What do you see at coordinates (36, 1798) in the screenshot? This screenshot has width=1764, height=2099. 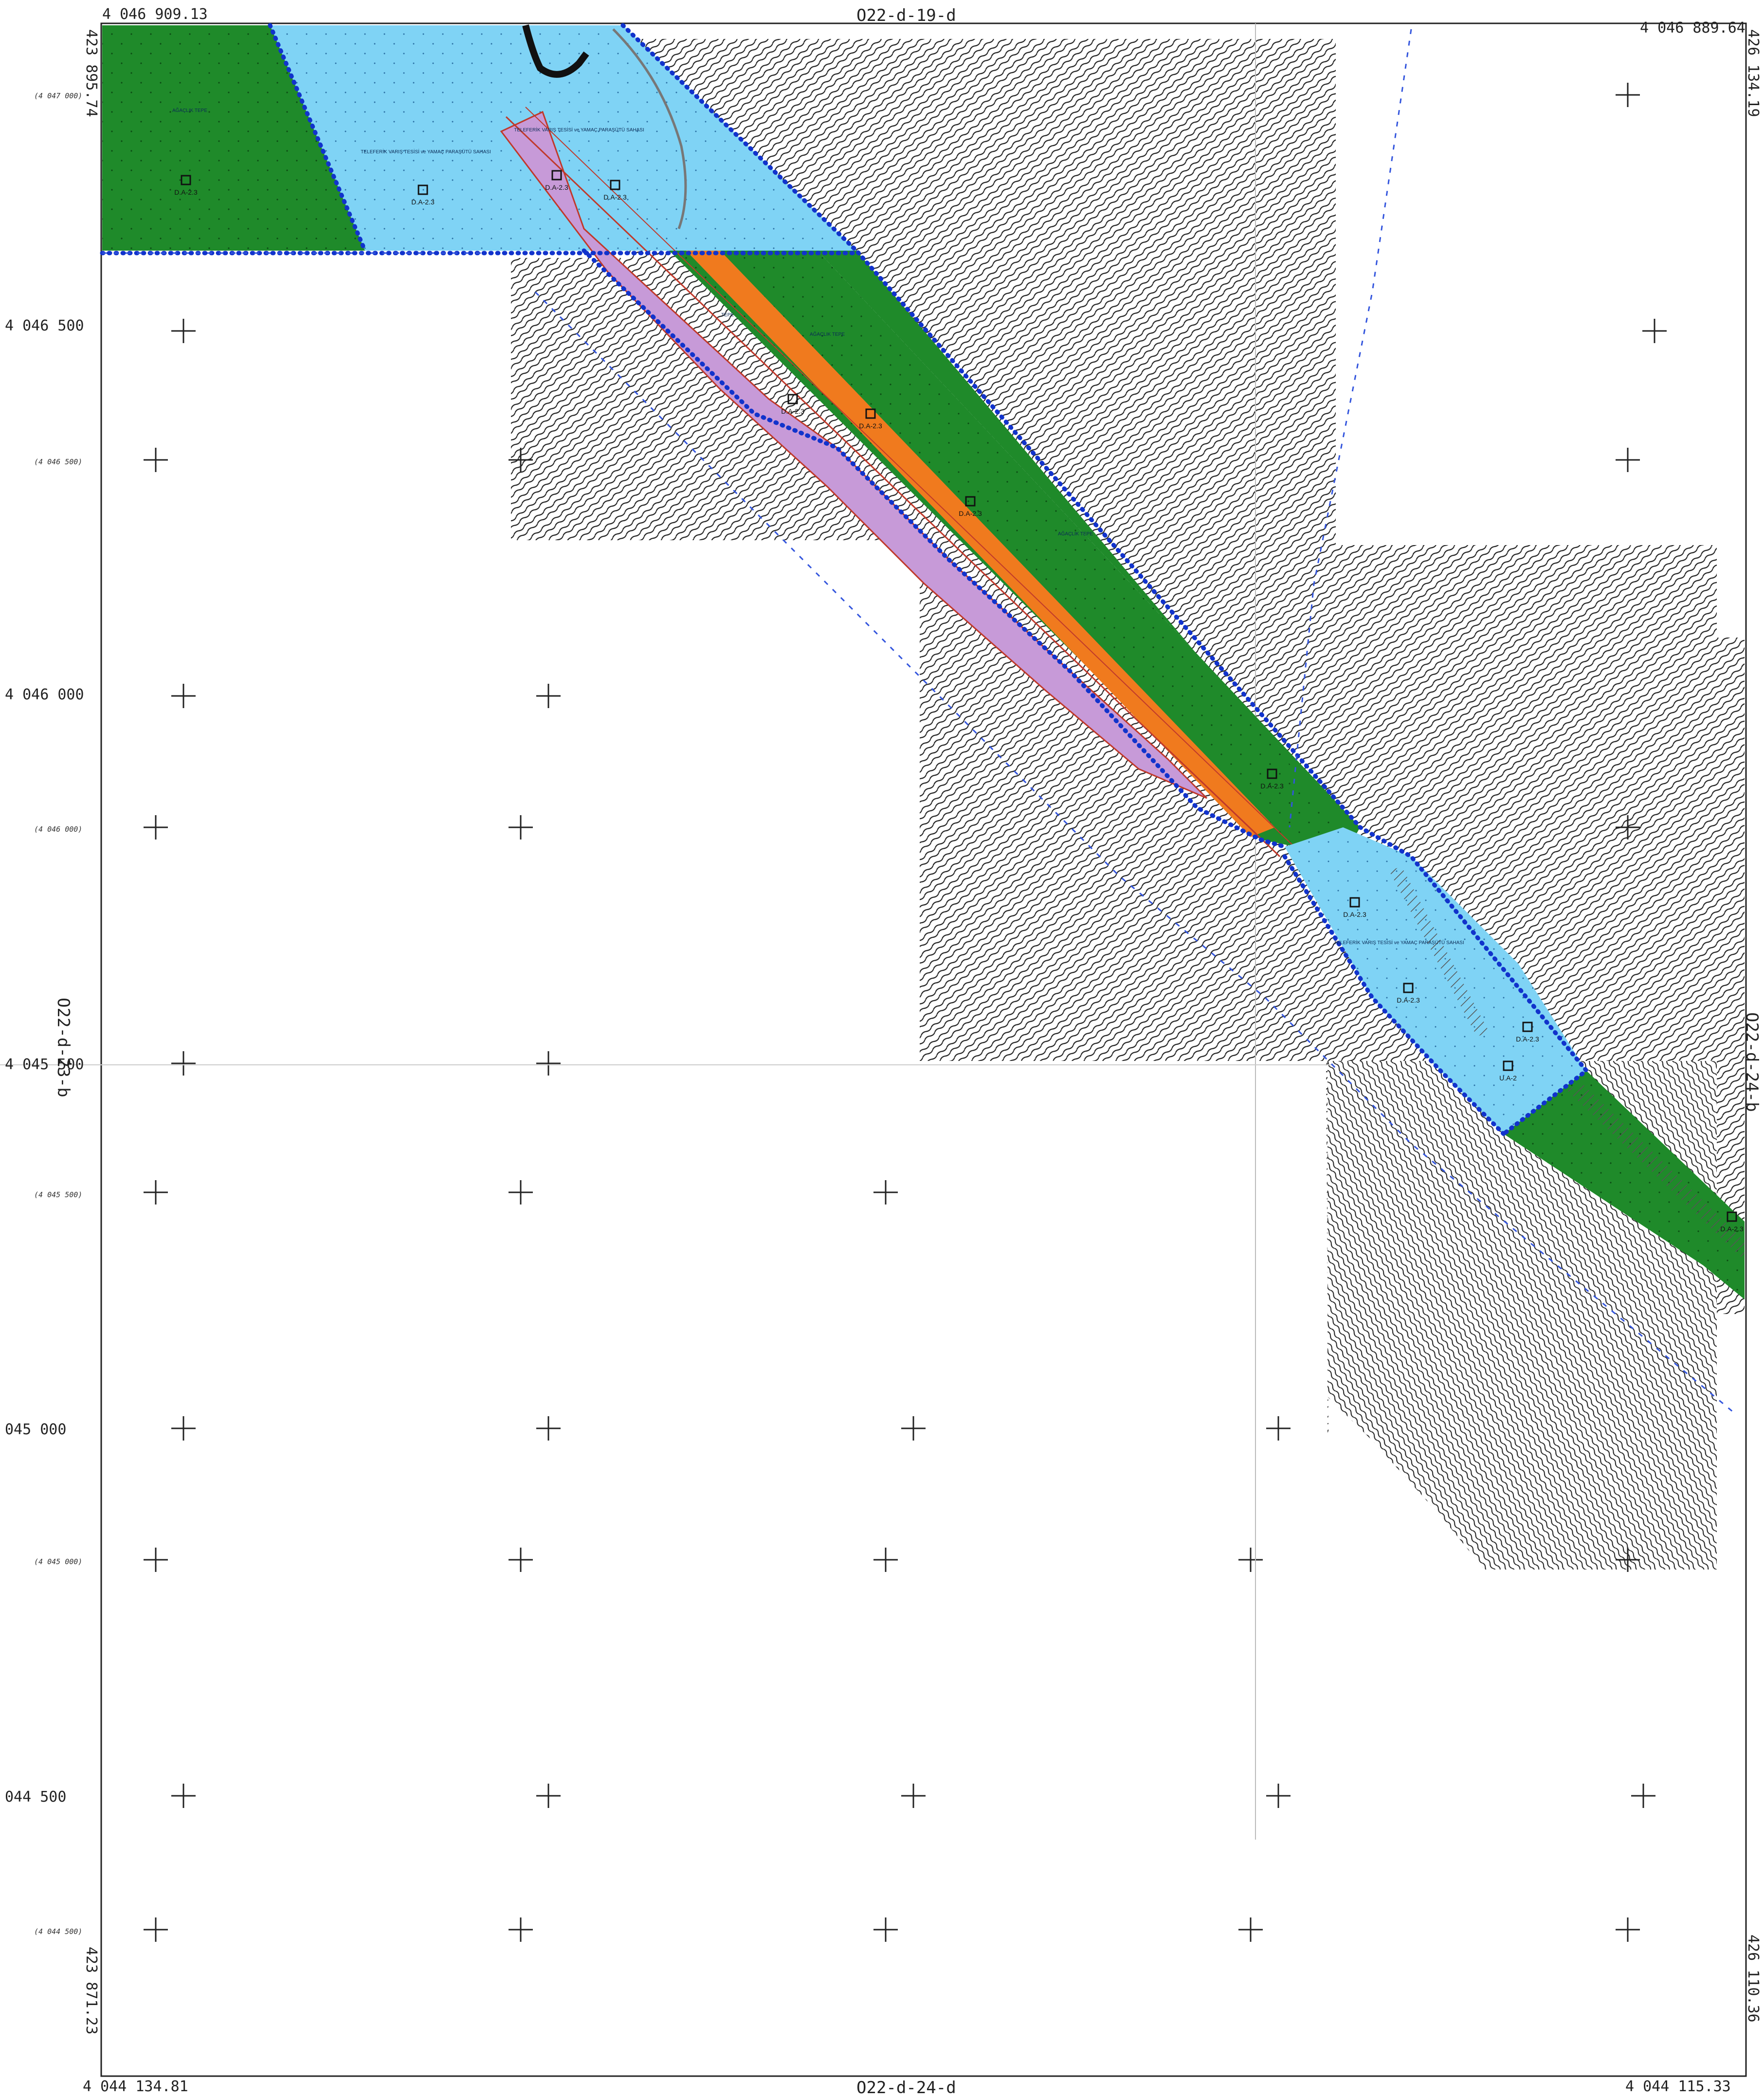 I see `grid-label: 044 500` at bounding box center [36, 1798].